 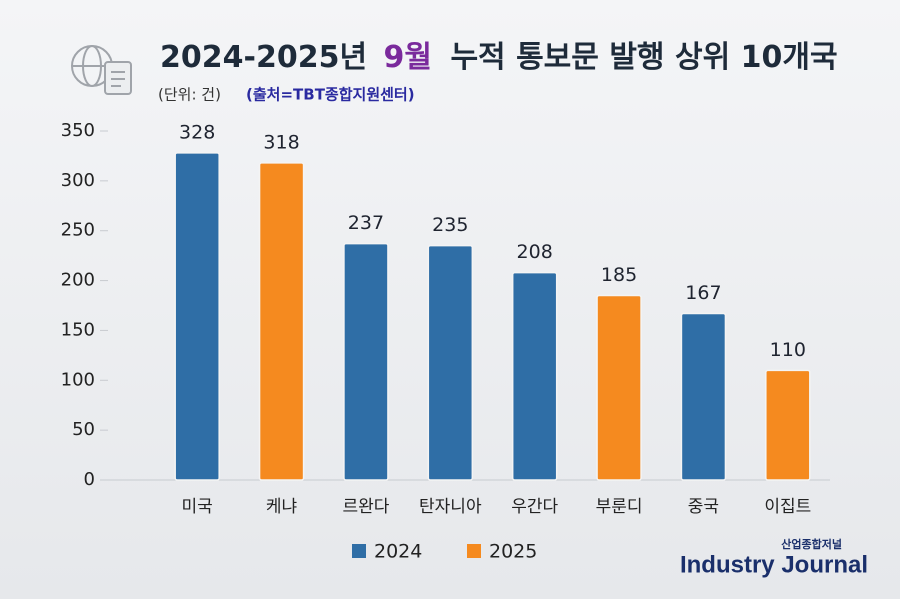 What do you see at coordinates (811, 544) in the screenshot?
I see `logo-korean: 산업종합저널` at bounding box center [811, 544].